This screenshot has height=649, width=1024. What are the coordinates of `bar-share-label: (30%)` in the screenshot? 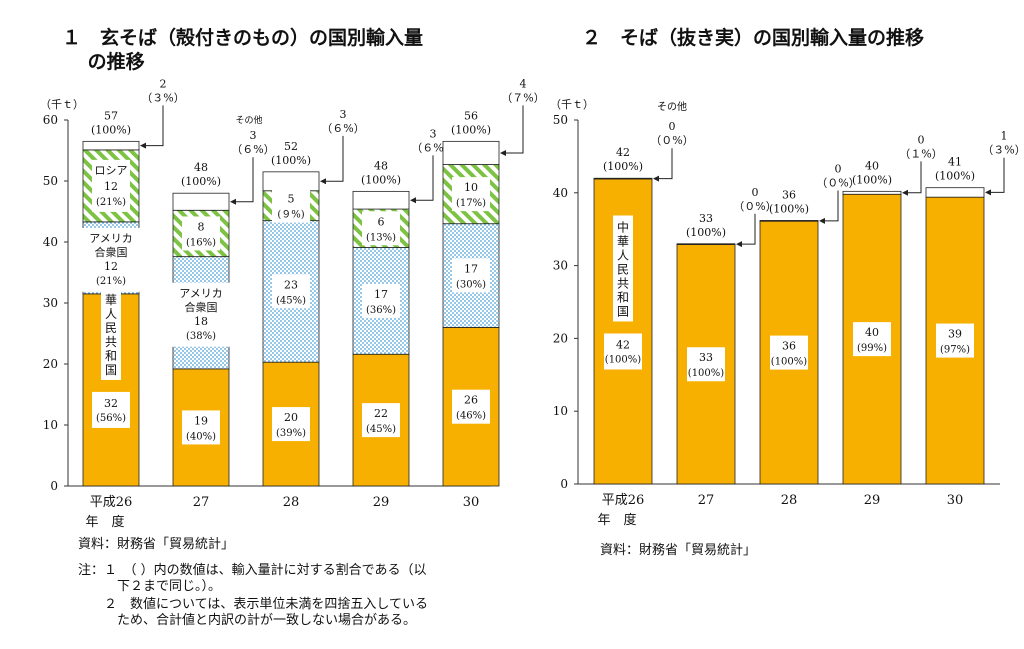 It's located at (471, 285).